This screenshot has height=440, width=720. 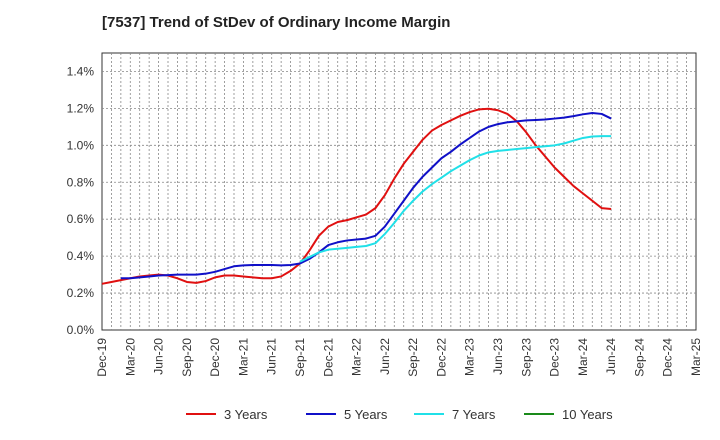 I want to click on x-tick-label: Sep-21, so click(x=300, y=357).